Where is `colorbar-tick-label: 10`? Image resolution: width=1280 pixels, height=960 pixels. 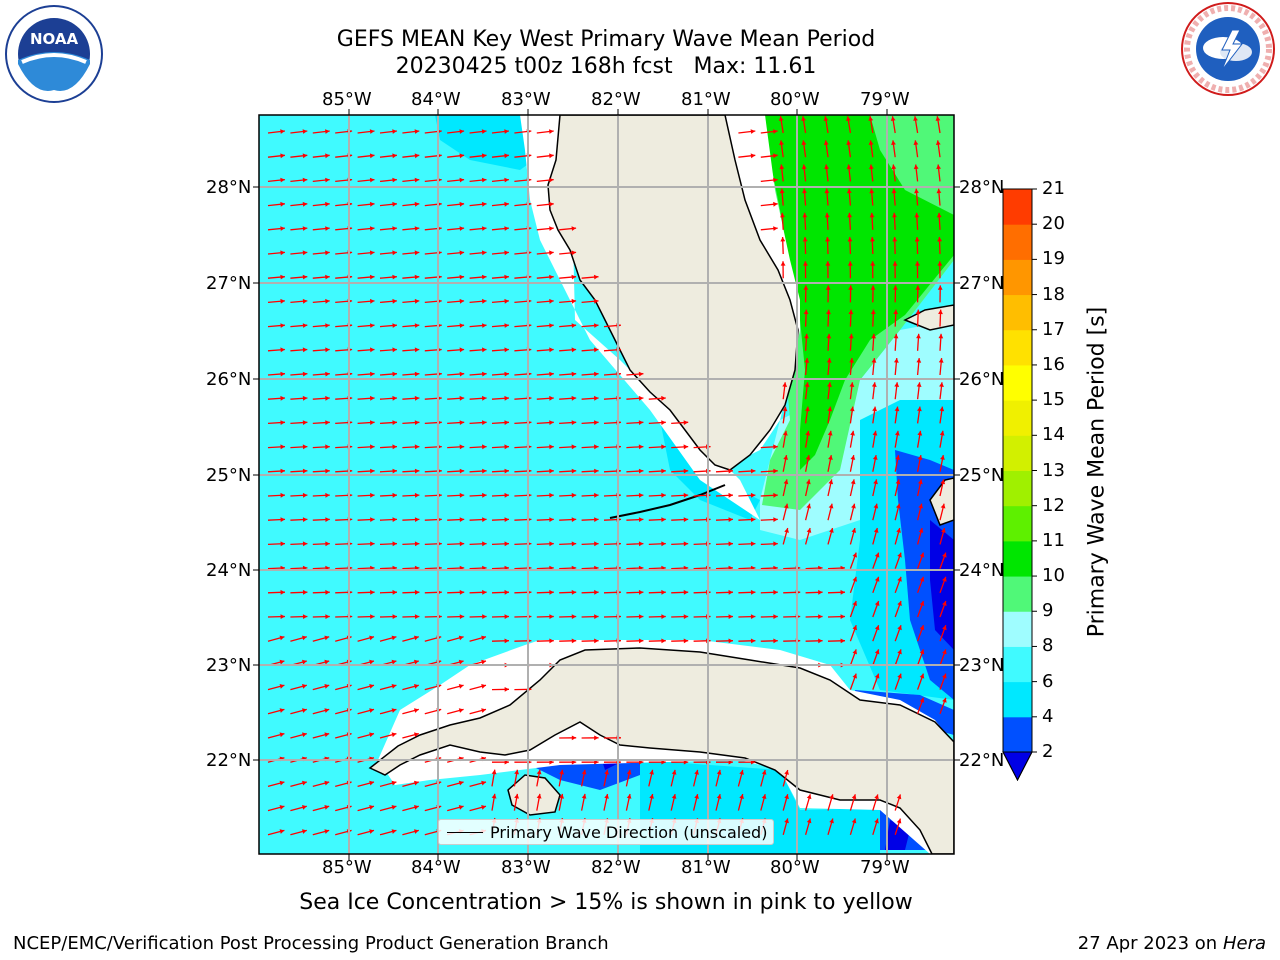 colorbar-tick-label: 10 is located at coordinates (1053, 576).